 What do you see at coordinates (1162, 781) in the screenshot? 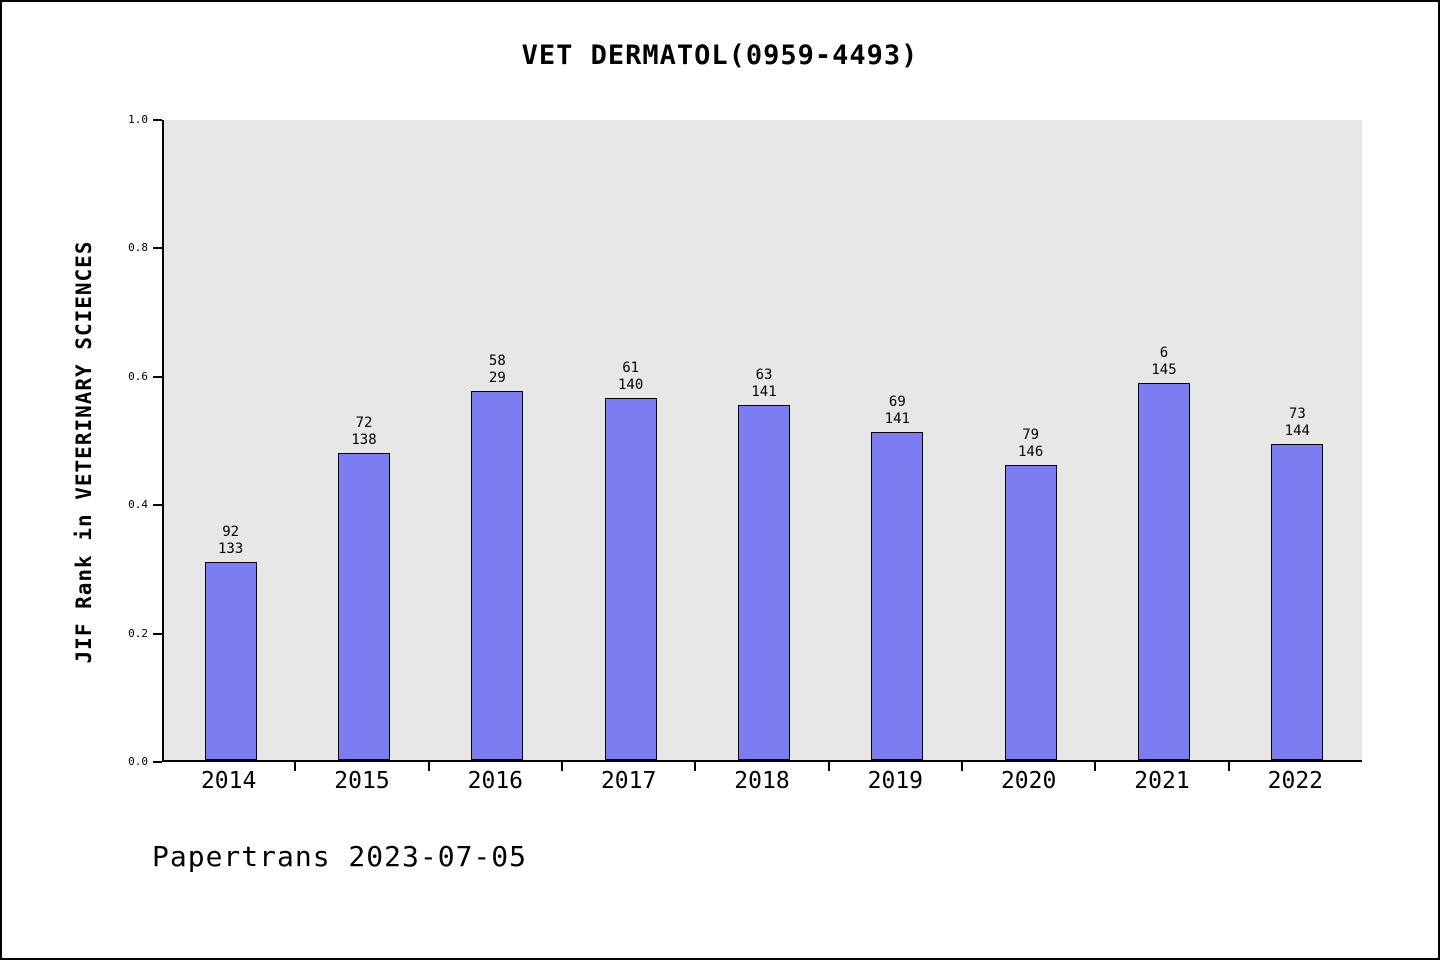
I see `x-tick-label-2021: 2021` at bounding box center [1162, 781].